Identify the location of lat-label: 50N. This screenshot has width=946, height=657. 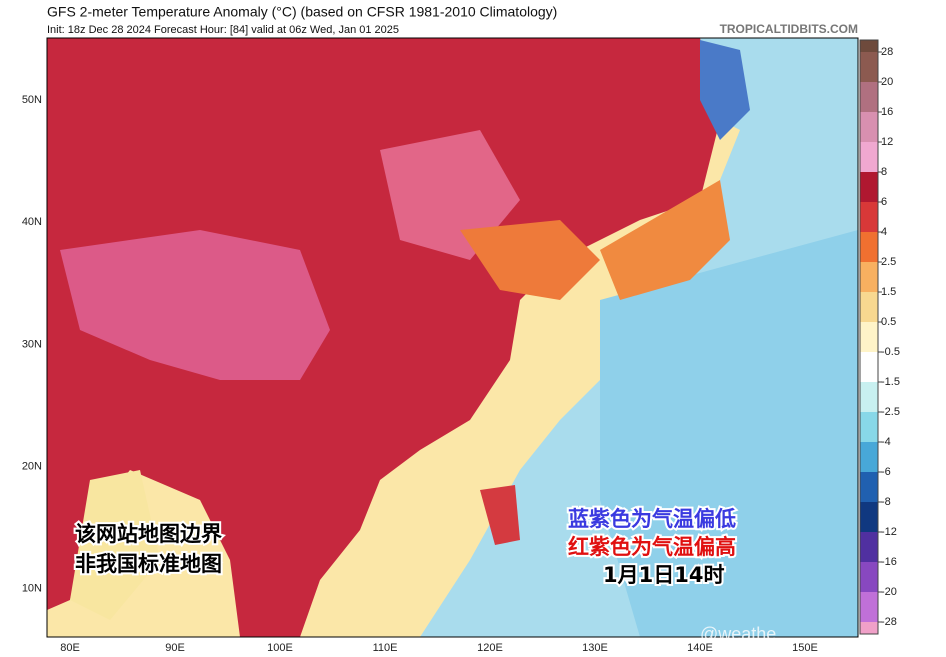
(32, 100).